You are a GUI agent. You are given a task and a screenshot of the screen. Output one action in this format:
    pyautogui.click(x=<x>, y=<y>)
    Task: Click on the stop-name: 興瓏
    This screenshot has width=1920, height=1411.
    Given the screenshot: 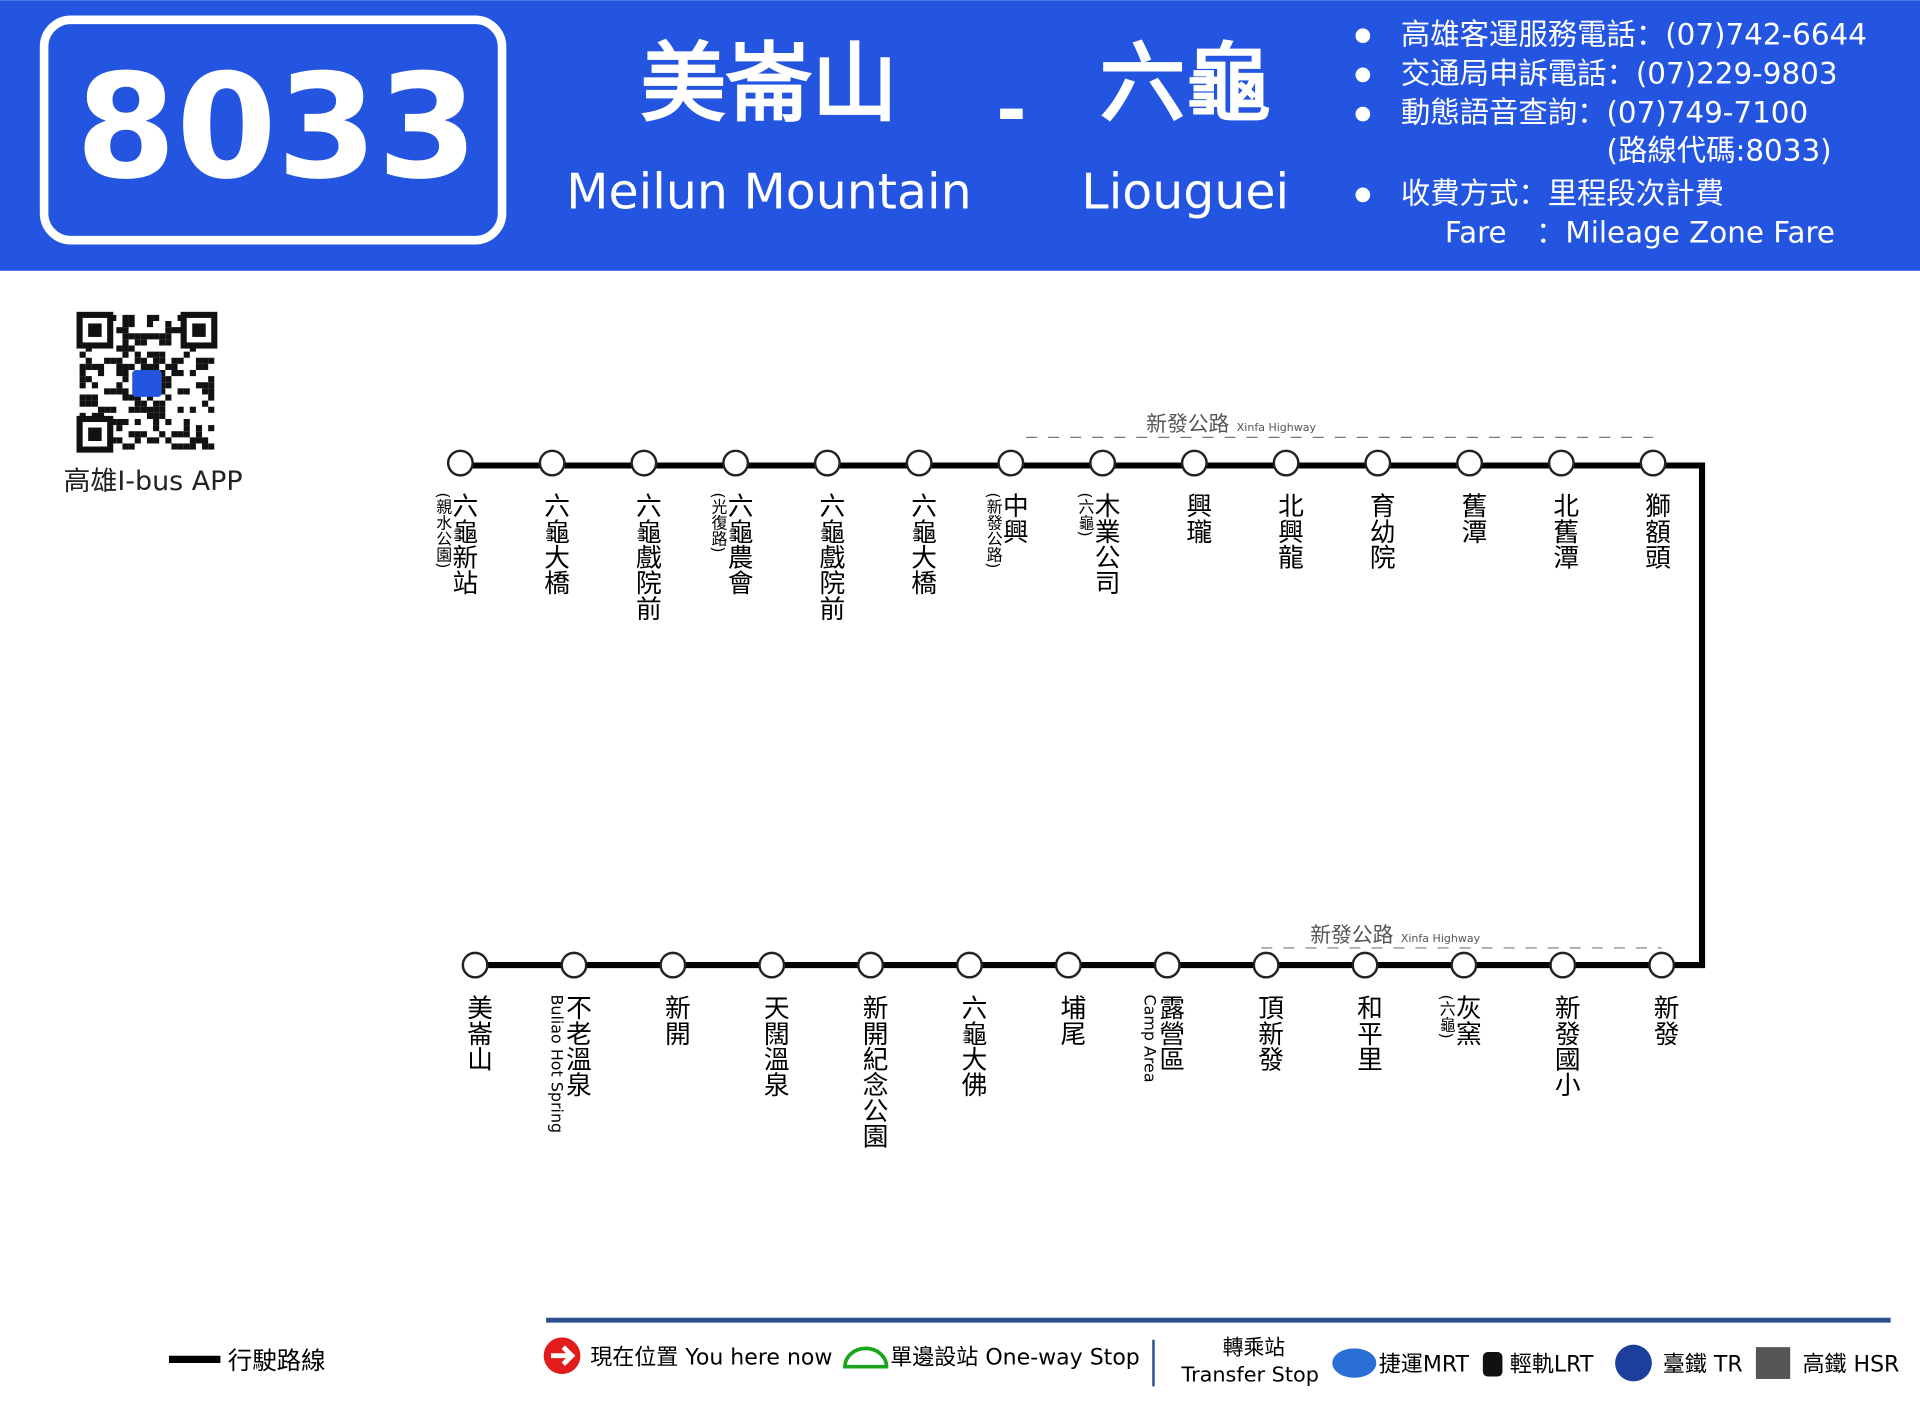 What is the action you would take?
    pyautogui.click(x=1197, y=518)
    